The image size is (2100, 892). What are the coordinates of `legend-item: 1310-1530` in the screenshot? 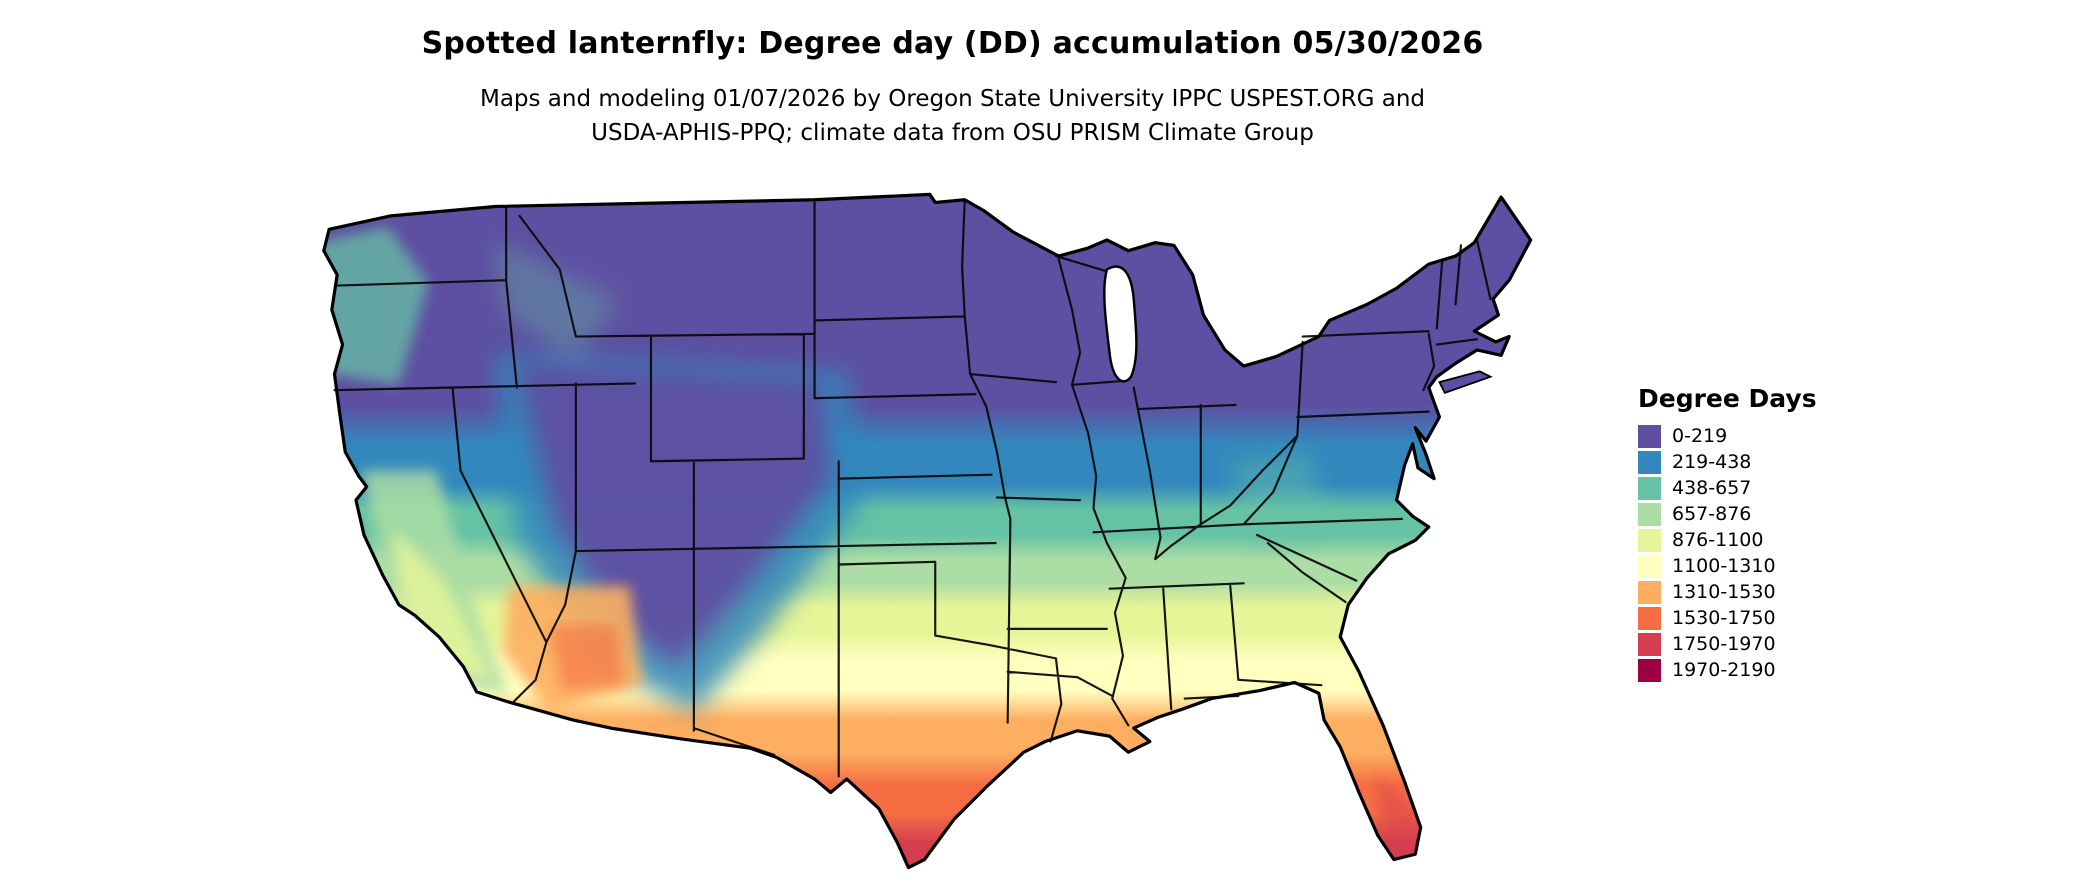 It's located at (1727, 592).